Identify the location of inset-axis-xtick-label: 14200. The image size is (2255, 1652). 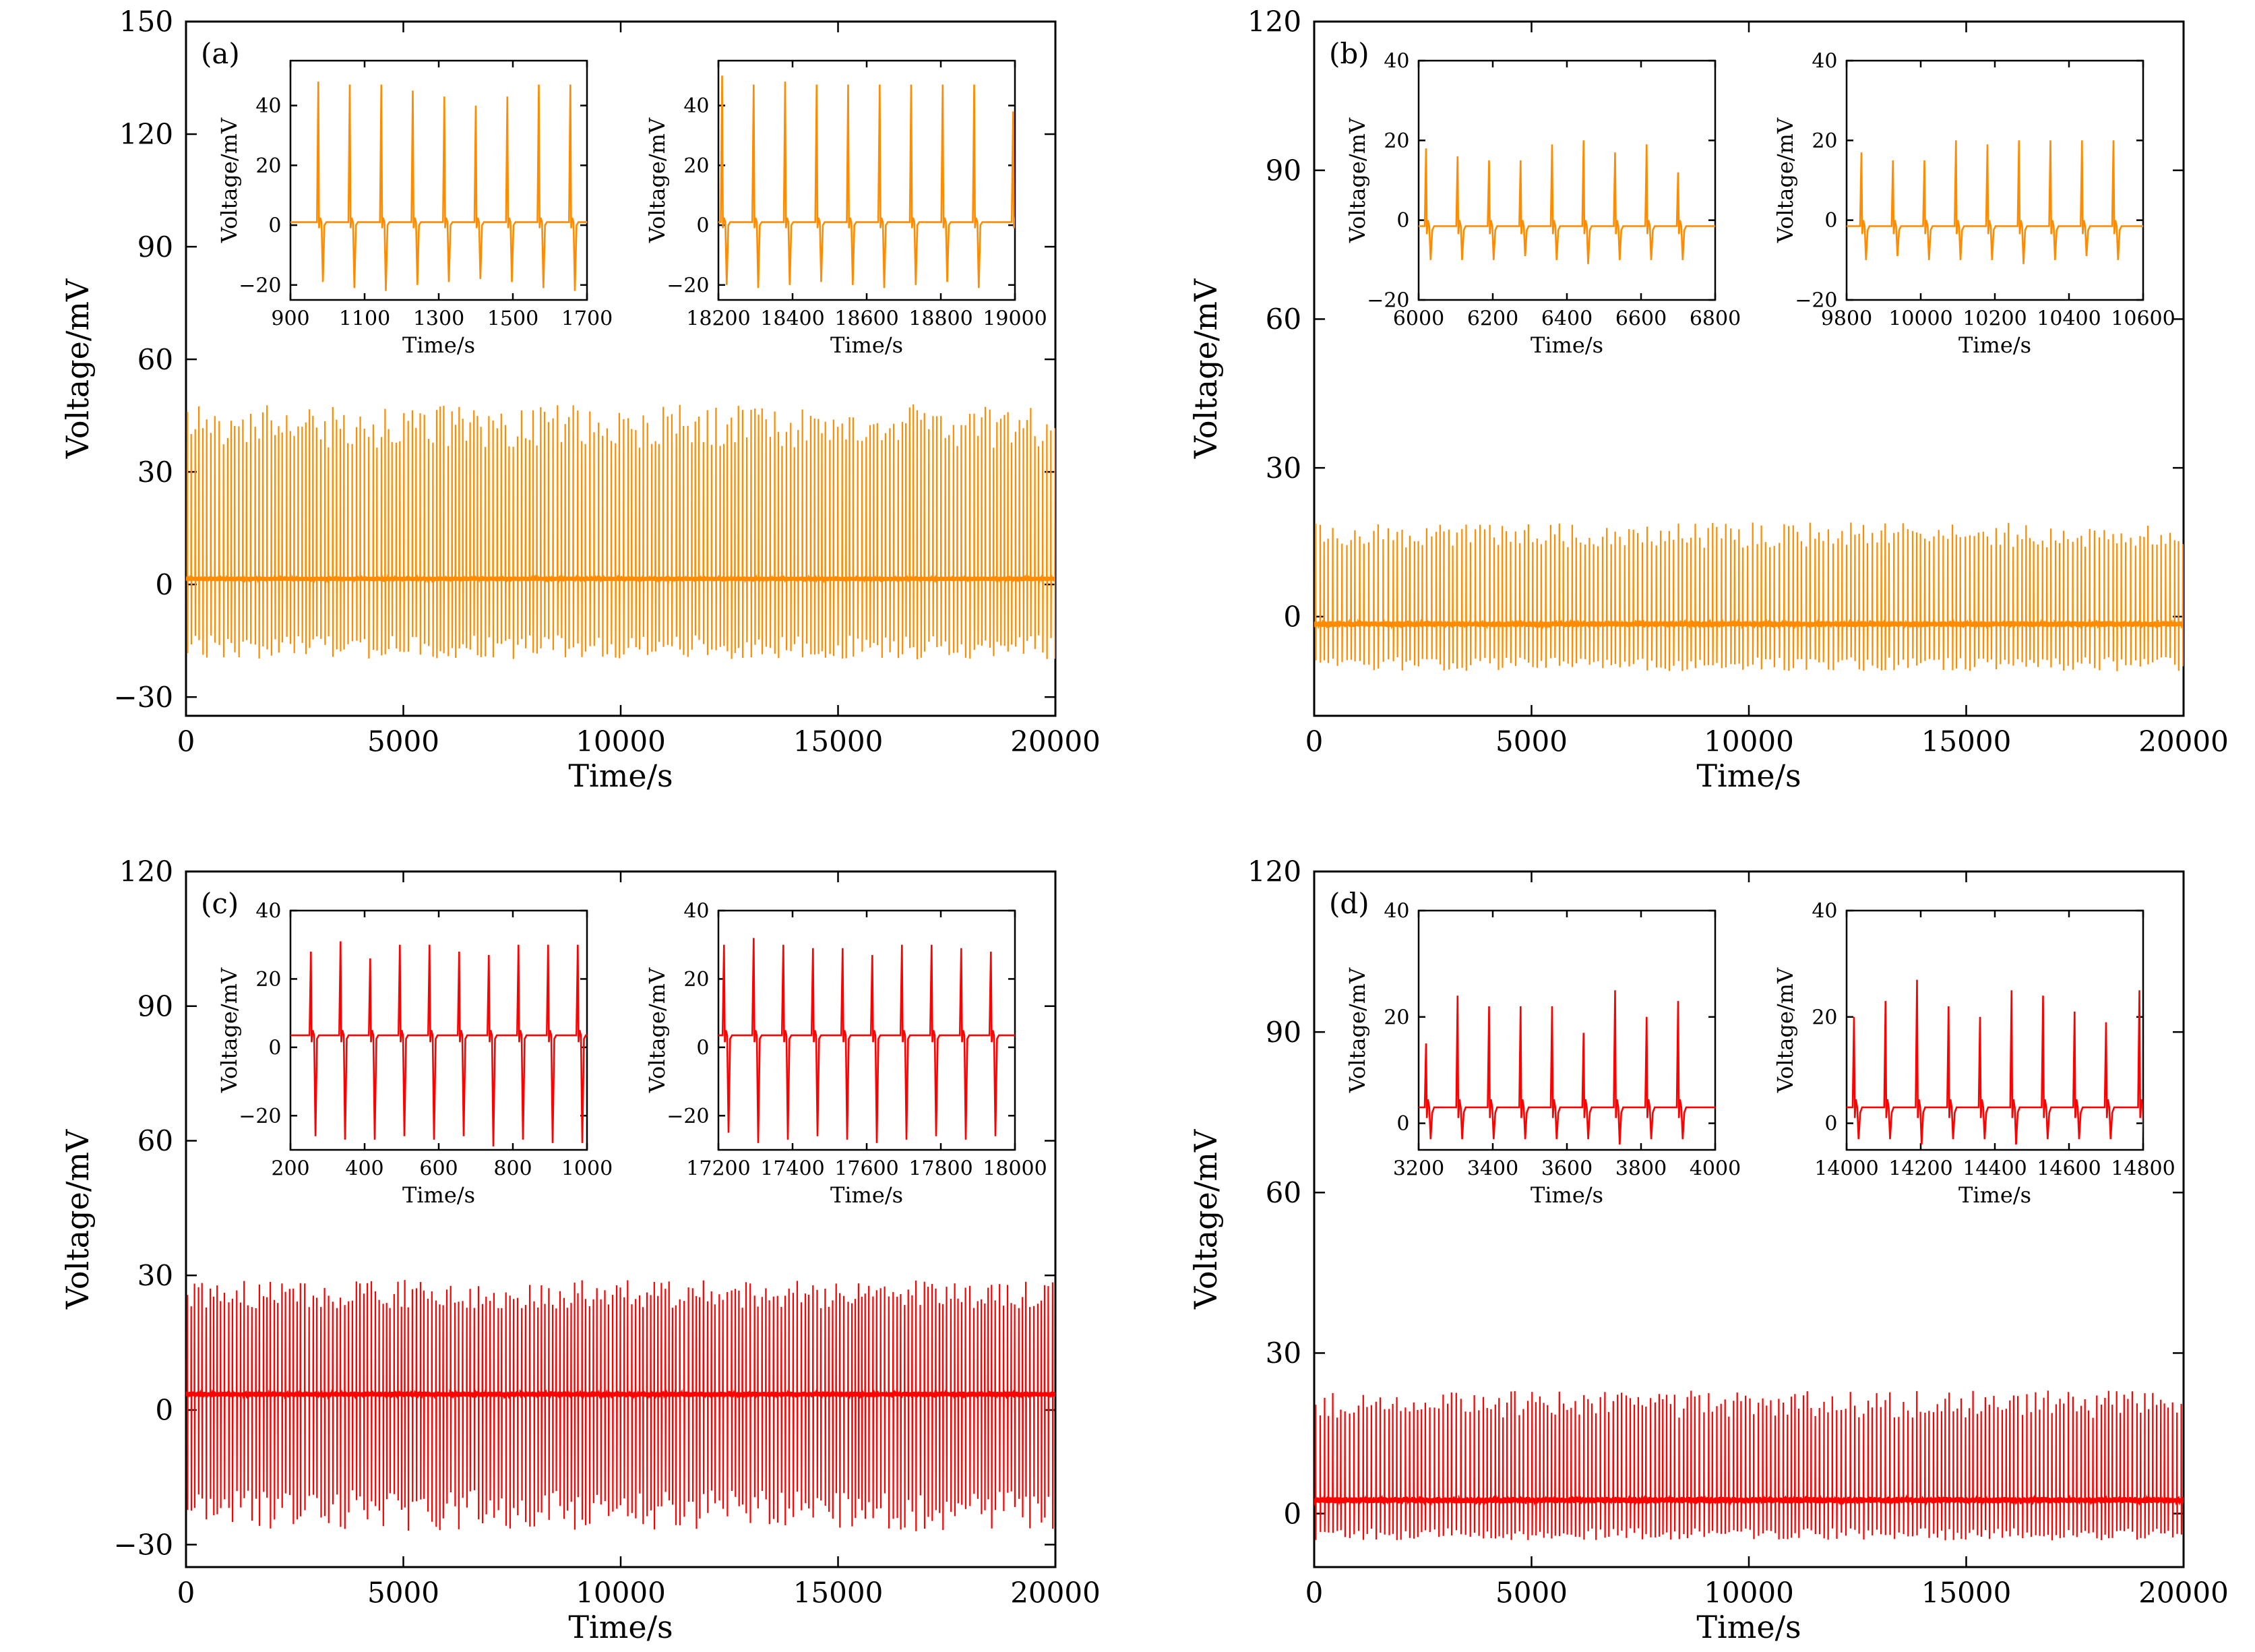
(1920, 1169).